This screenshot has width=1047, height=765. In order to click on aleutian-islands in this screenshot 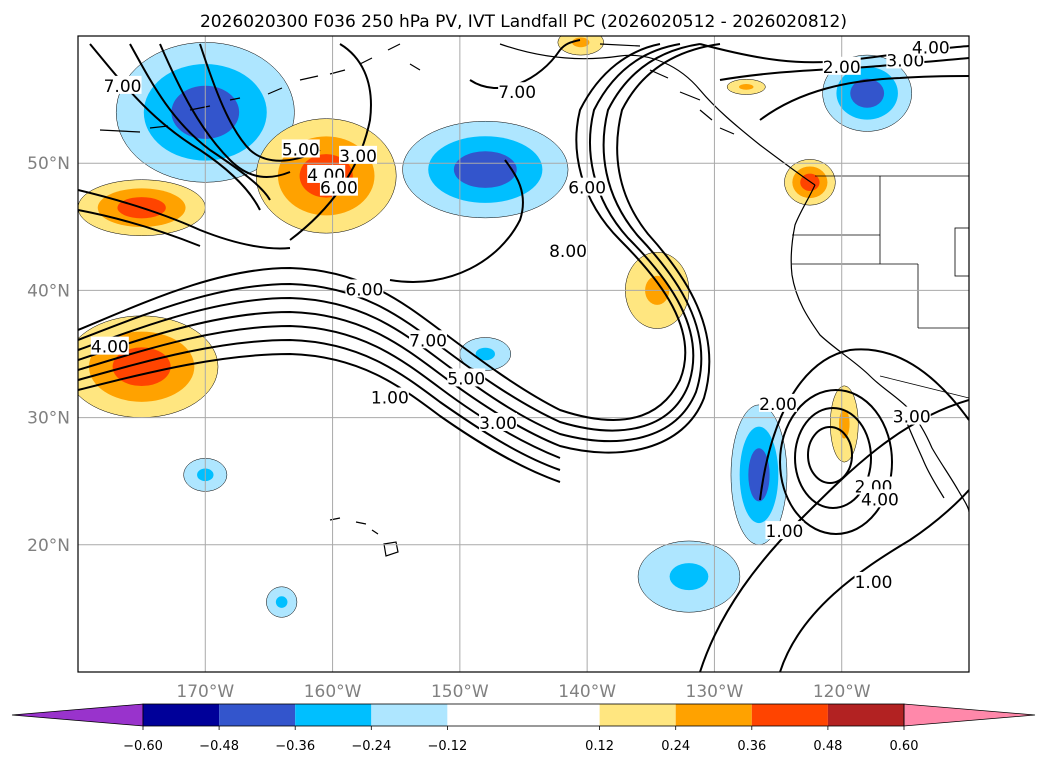, I will do `click(305, 77)`.